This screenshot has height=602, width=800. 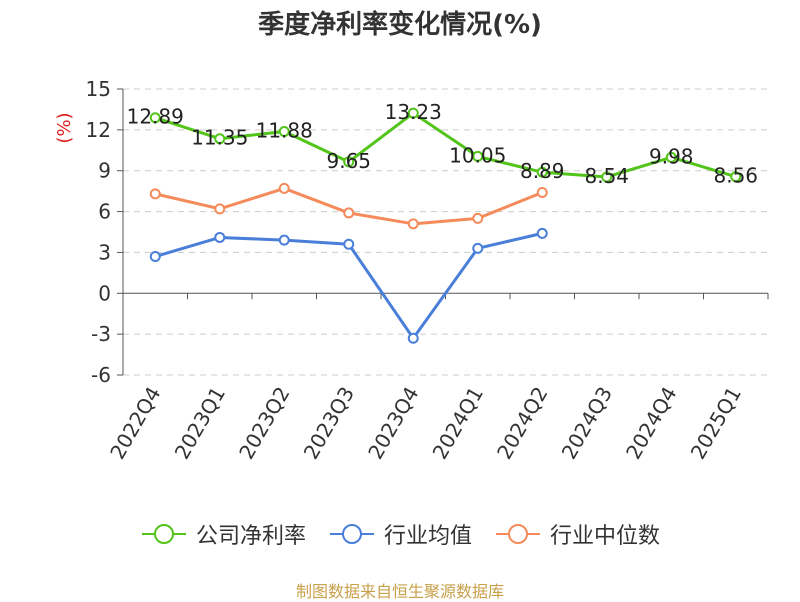 I want to click on data-label: 8.89, so click(x=542, y=171).